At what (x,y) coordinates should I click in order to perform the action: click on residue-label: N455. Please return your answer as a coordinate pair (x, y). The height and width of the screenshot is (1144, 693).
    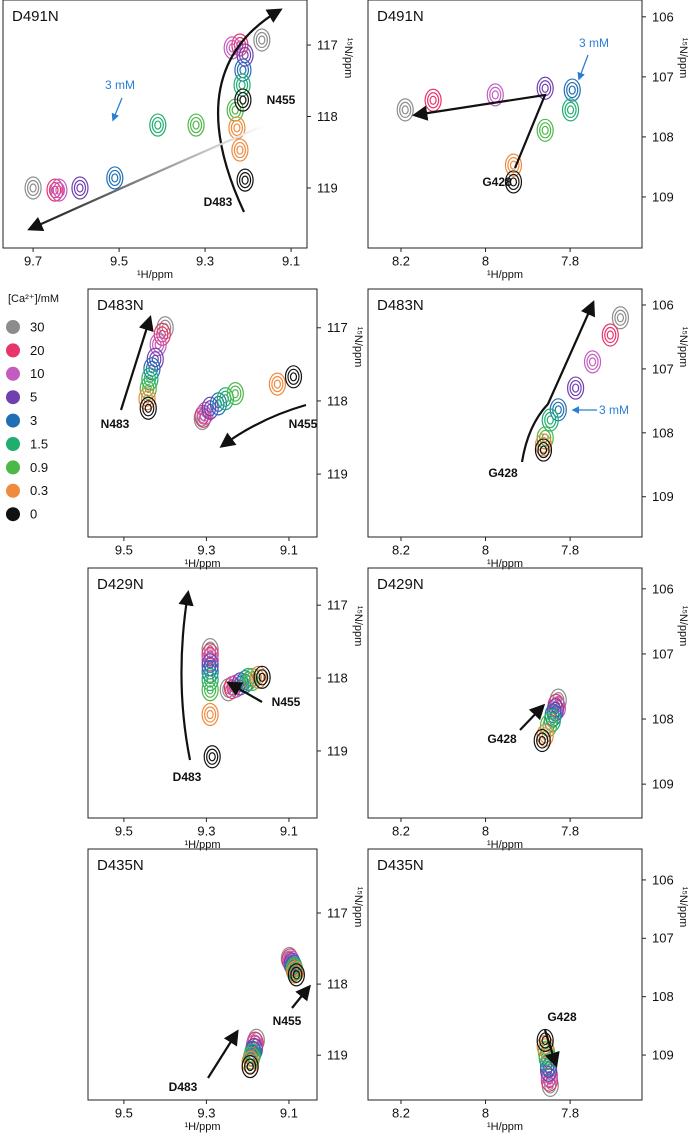
    Looking at the image, I should click on (303, 424).